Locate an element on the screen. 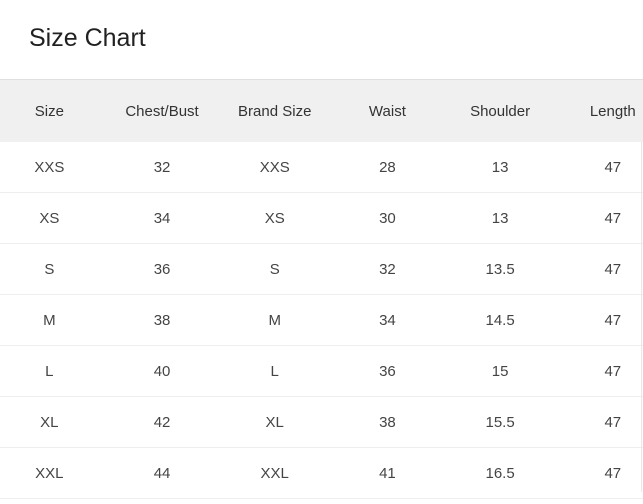 This screenshot has height=504, width=643. table-cell: 28 is located at coordinates (387, 167).